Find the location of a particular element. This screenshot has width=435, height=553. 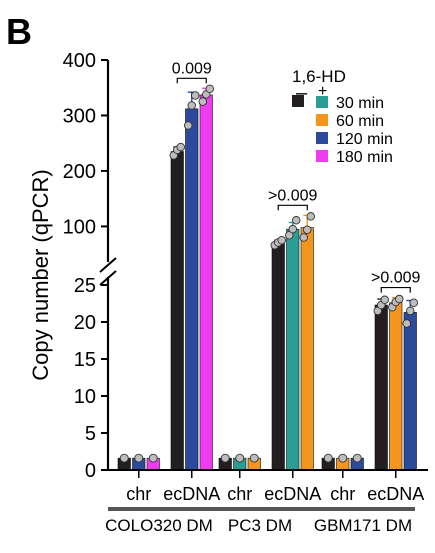

y-tick-label: 5 is located at coordinates (90, 434).